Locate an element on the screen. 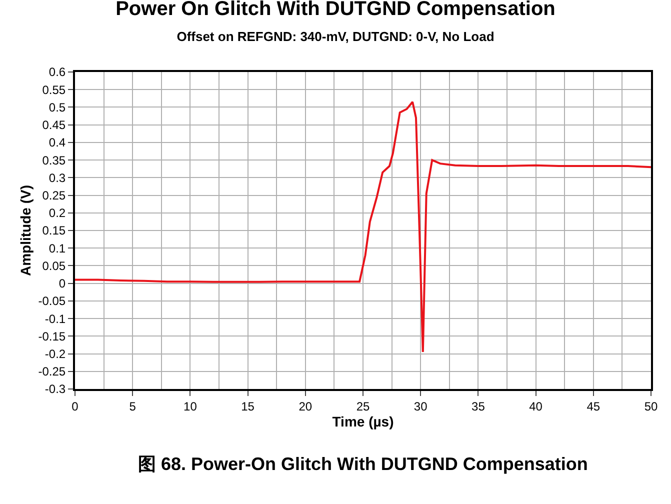  y-tick-label: -0.05 is located at coordinates (52, 301).